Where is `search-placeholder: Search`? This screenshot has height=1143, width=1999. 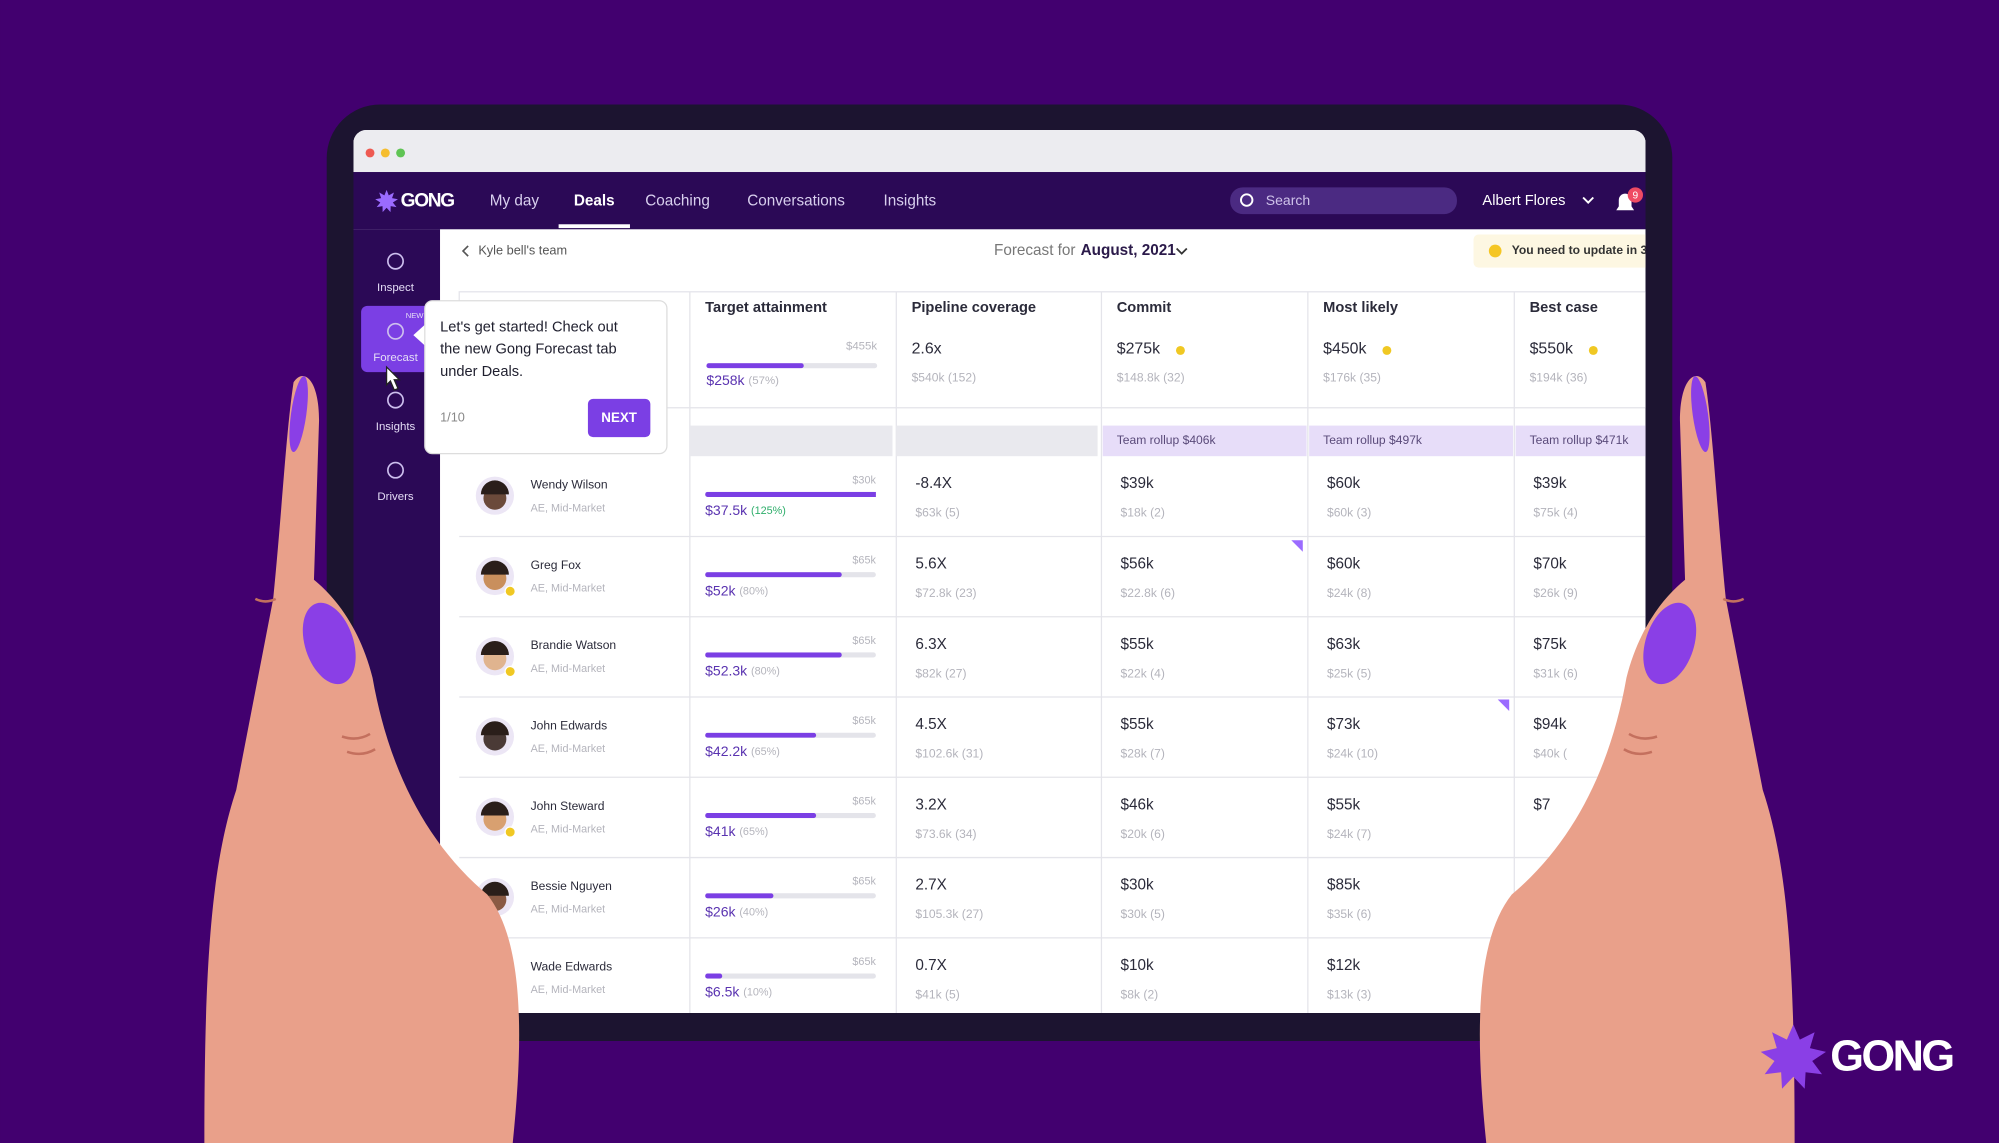 search-placeholder: Search is located at coordinates (1288, 200).